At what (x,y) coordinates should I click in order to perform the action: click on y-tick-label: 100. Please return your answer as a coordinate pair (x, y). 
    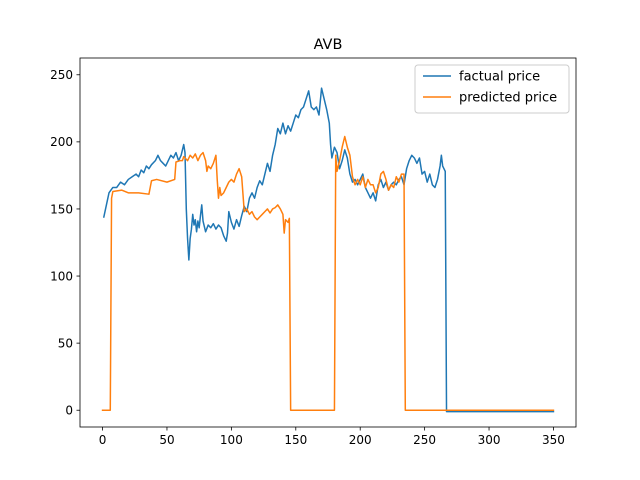
    Looking at the image, I should click on (61, 276).